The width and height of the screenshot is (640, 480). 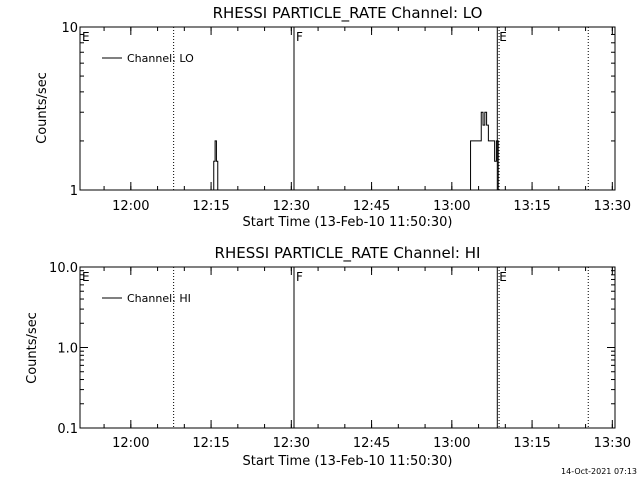 What do you see at coordinates (67, 429) in the screenshot?
I see `y-tick-label: 0.1` at bounding box center [67, 429].